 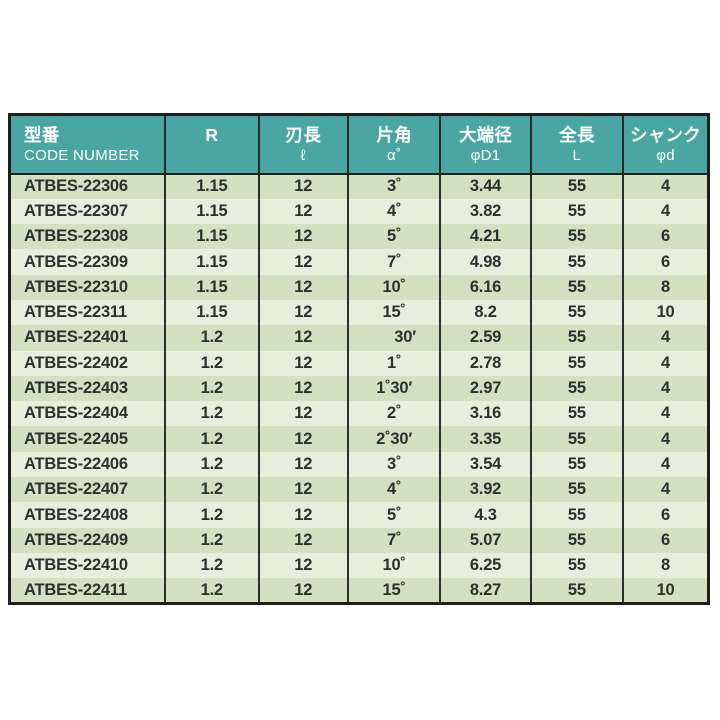 I want to click on table-cell: 4.21, so click(x=486, y=237).